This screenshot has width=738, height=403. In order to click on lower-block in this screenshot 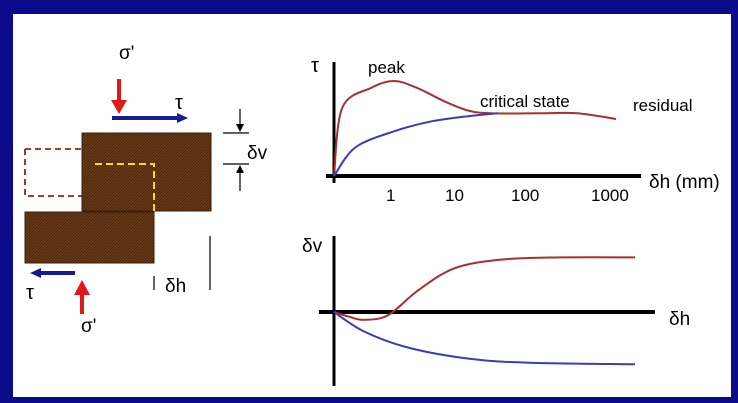, I will do `click(89, 237)`.